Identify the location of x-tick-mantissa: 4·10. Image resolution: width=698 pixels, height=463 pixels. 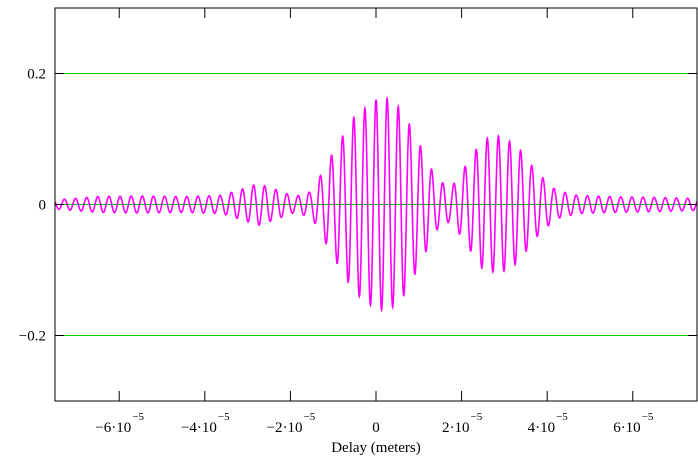
(542, 428).